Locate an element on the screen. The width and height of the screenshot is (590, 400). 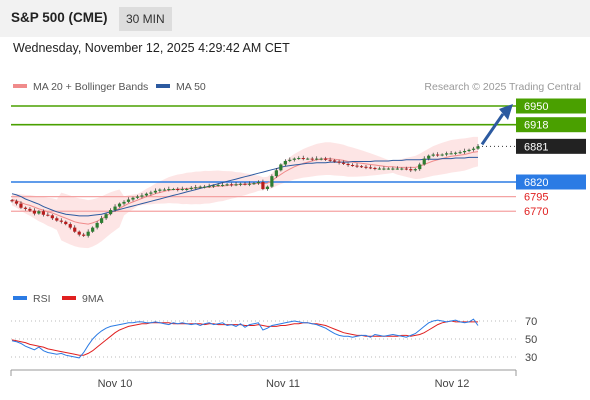
level-label-6918: 6918 is located at coordinates (536, 126).